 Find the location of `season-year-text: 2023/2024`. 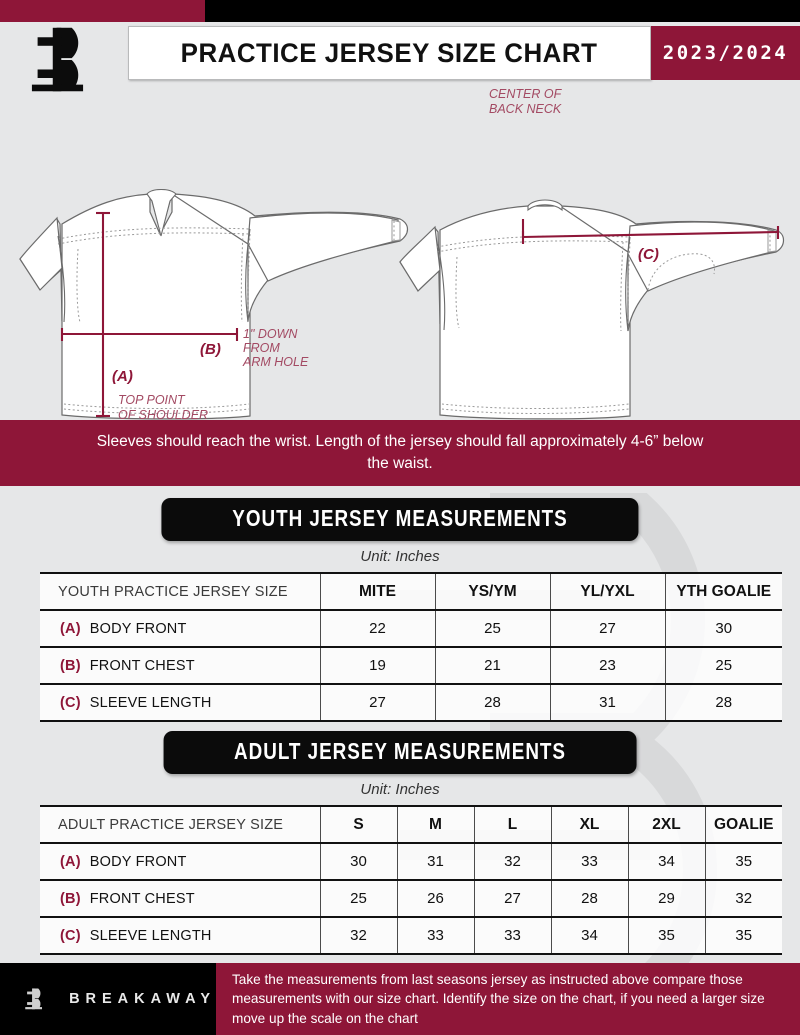

season-year-text: 2023/2024 is located at coordinates (725, 53).